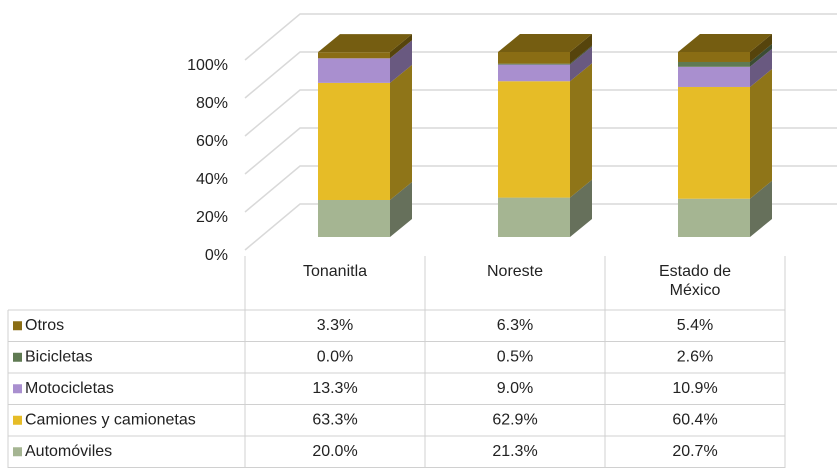 The image size is (837, 468). I want to click on category-text: Estado de México, so click(695, 281).